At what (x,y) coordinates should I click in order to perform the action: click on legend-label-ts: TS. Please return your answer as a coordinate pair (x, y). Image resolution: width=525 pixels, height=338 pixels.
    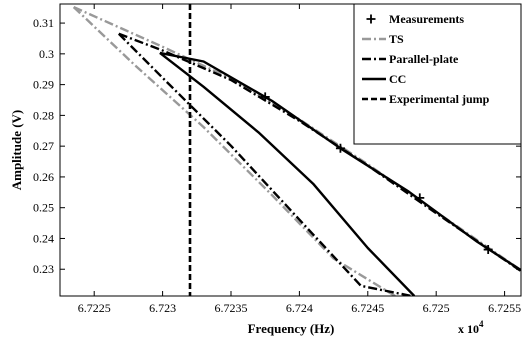
    Looking at the image, I should click on (396, 39).